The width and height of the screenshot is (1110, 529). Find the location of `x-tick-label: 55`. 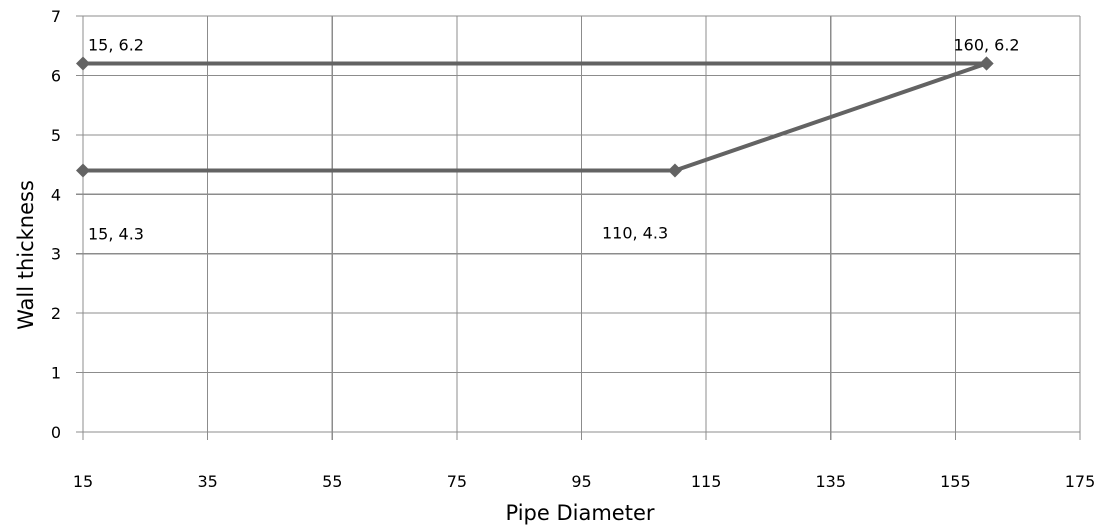

x-tick-label: 55 is located at coordinates (332, 481).